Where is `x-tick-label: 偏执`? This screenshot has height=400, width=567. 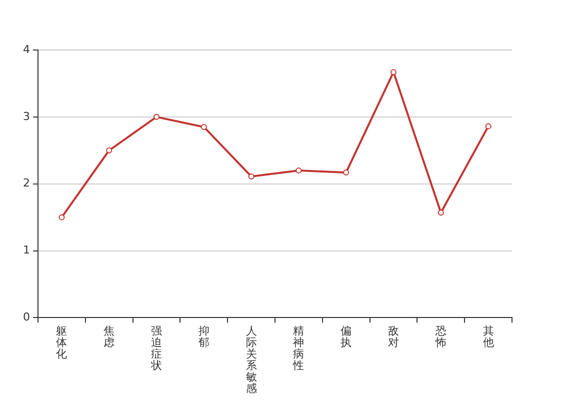 x-tick-label: 偏执 is located at coordinates (346, 336).